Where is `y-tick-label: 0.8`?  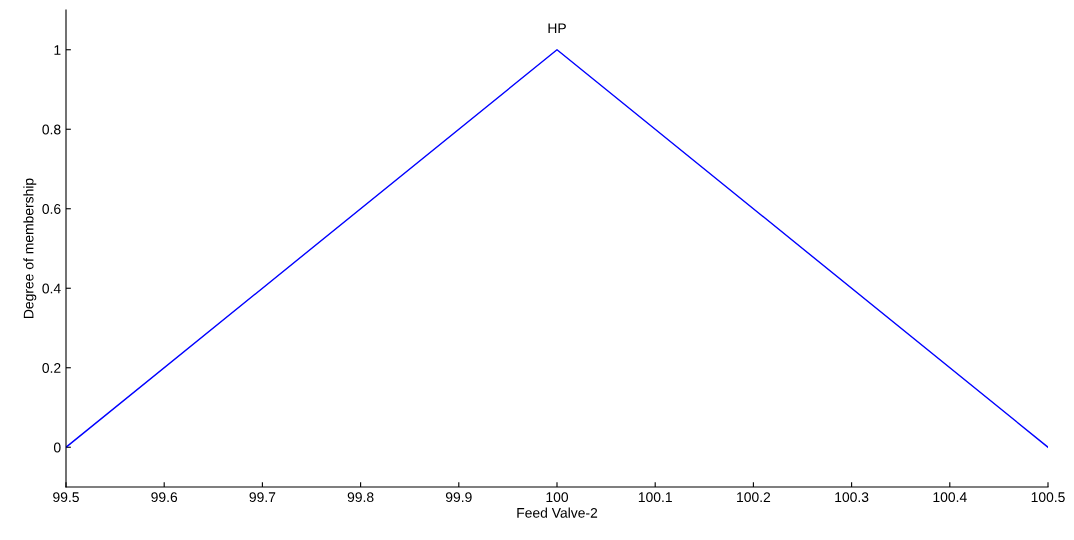 y-tick-label: 0.8 is located at coordinates (51, 129).